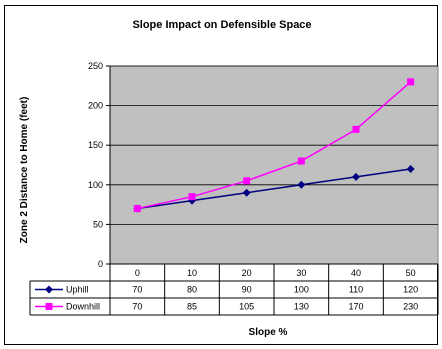 This screenshot has height=349, width=442. I want to click on x-axis-title: Slope %, so click(268, 332).